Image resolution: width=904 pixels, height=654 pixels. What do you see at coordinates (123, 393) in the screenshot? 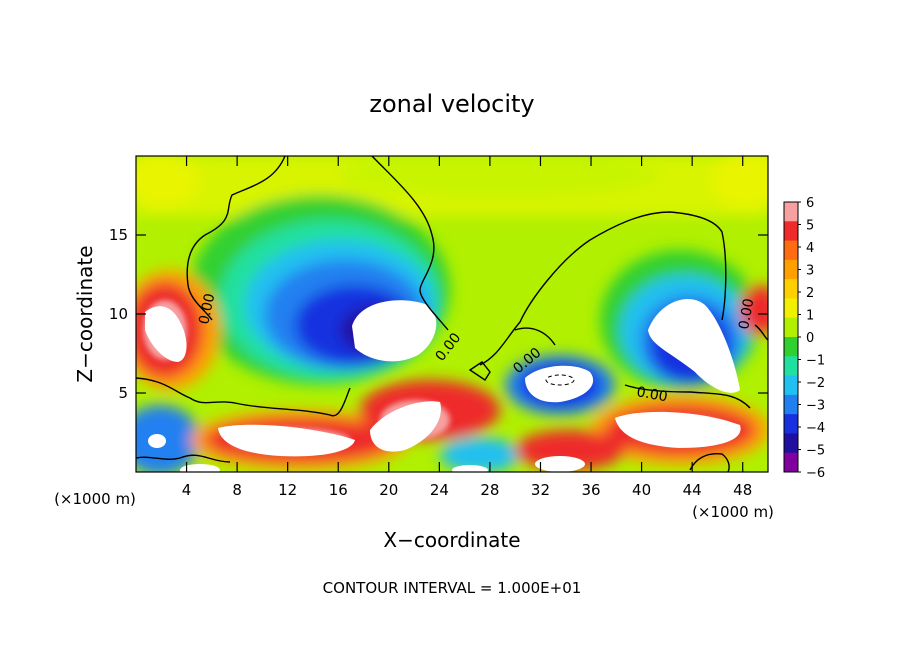
I see `y-tick-label: 5` at bounding box center [123, 393].